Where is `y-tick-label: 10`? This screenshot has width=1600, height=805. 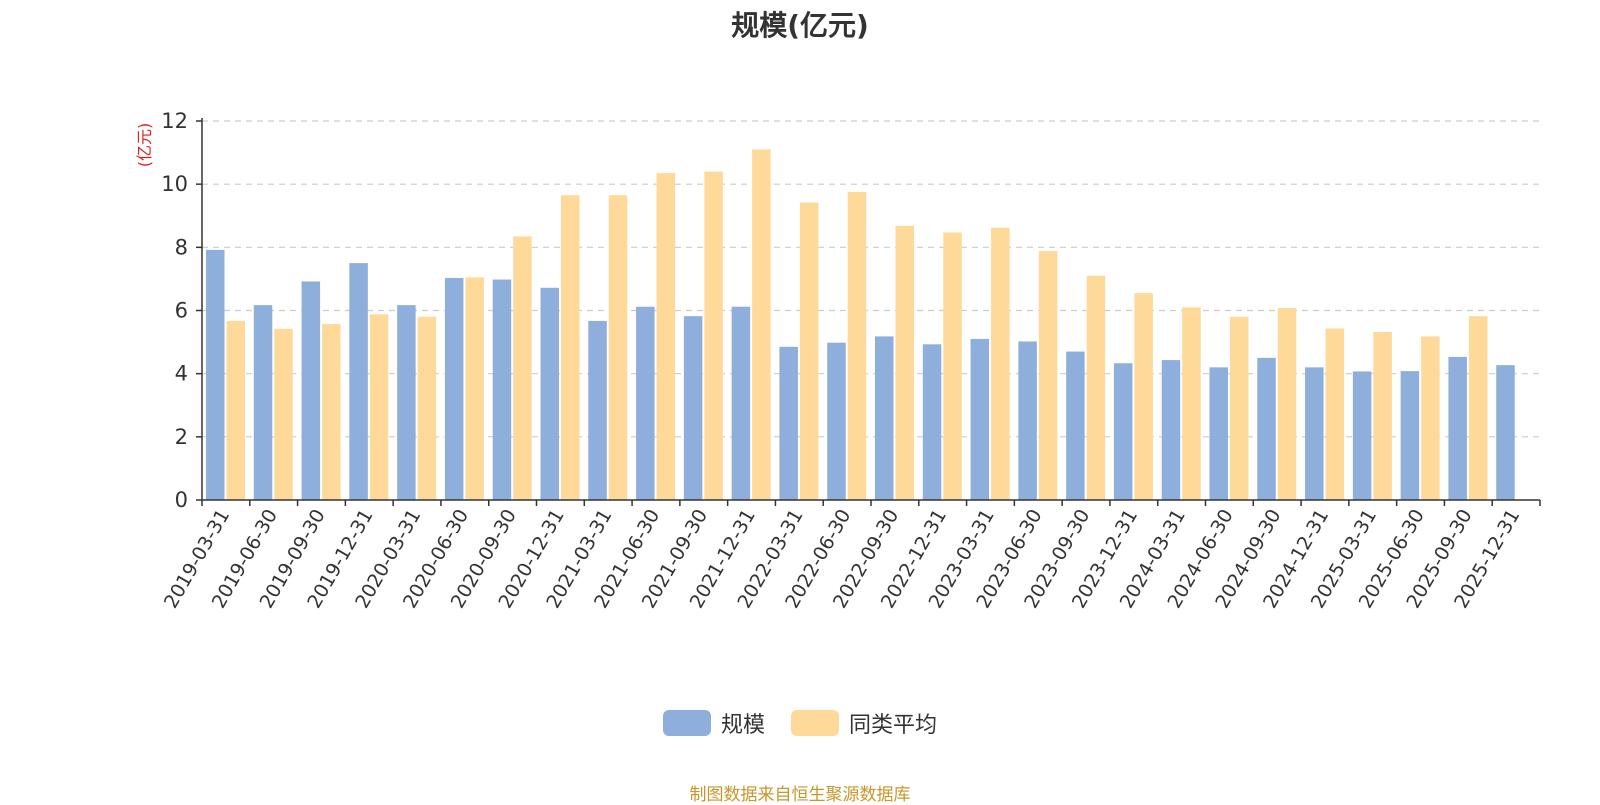 y-tick-label: 10 is located at coordinates (174, 184).